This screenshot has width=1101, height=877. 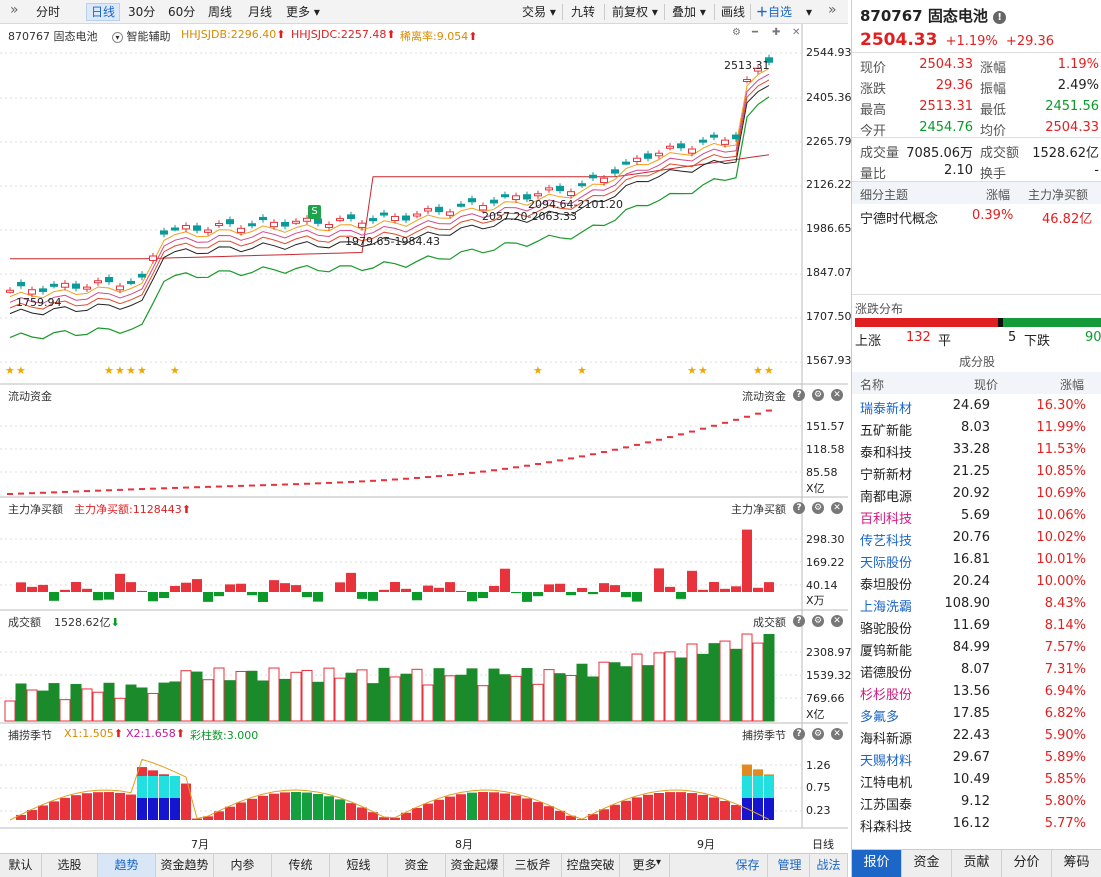 I want to click on flat-count: 5, so click(x=1012, y=337).